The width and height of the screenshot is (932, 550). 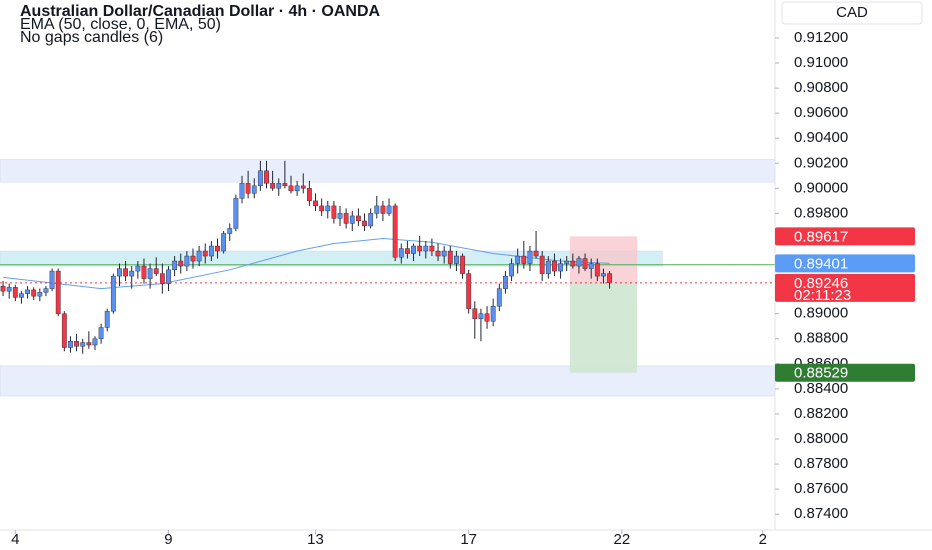 I want to click on currency-box, so click(x=852, y=13).